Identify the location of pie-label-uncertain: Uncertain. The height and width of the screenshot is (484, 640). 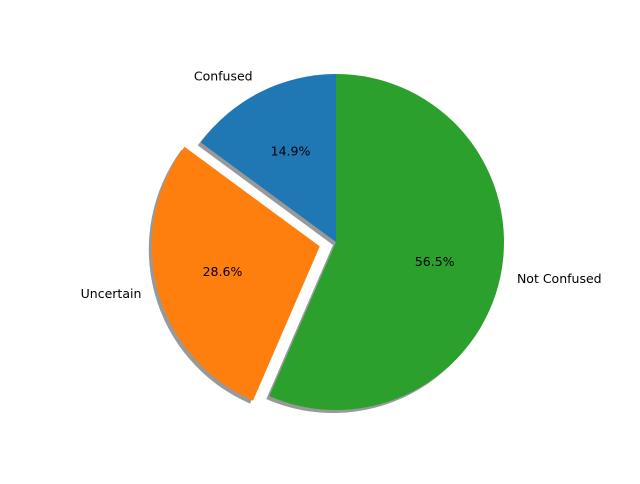
(111, 293).